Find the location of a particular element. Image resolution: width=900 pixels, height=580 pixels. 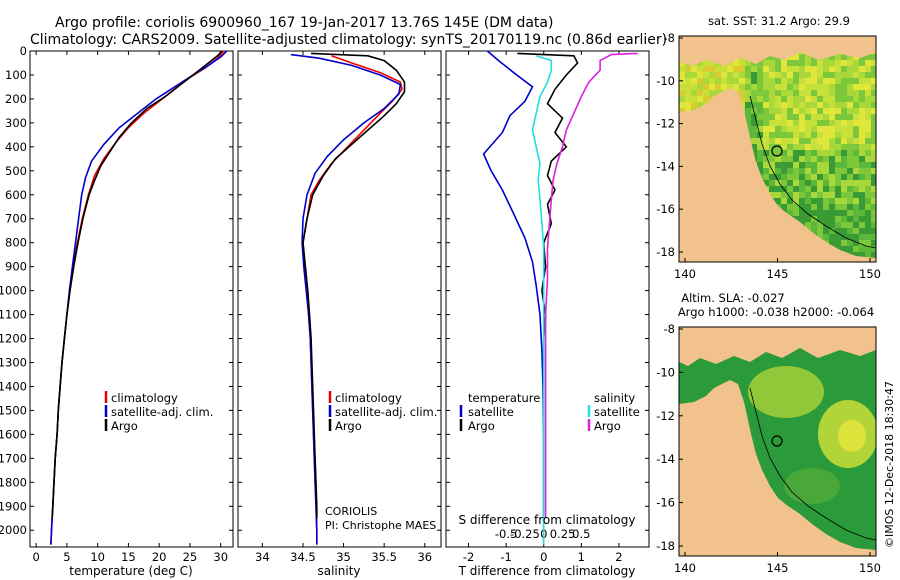

lat-tick-label: -10 is located at coordinates (665, 372).